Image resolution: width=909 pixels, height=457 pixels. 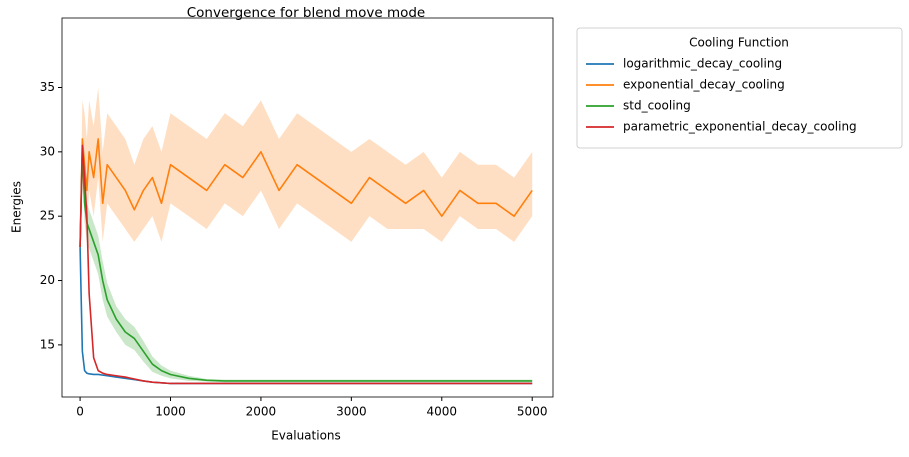 I want to click on y-tick-label: 30, so click(x=47, y=151).